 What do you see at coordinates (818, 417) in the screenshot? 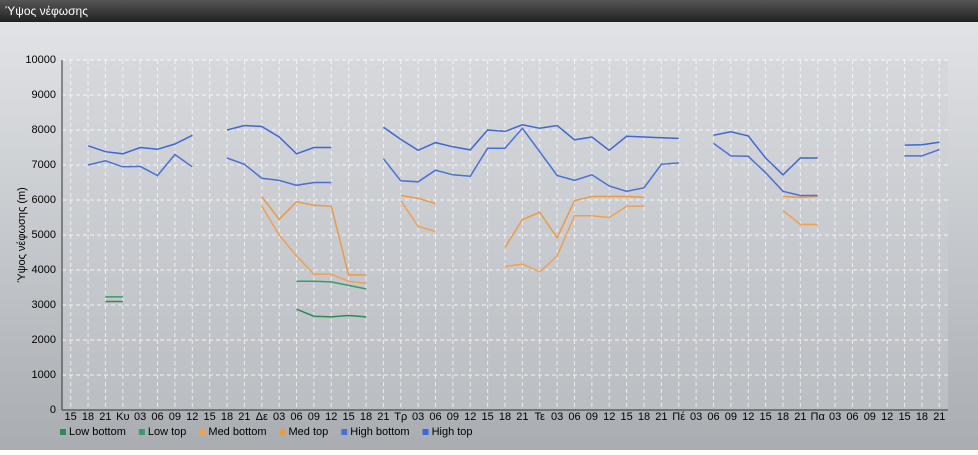
I see `x-tick-label: Πα` at bounding box center [818, 417].